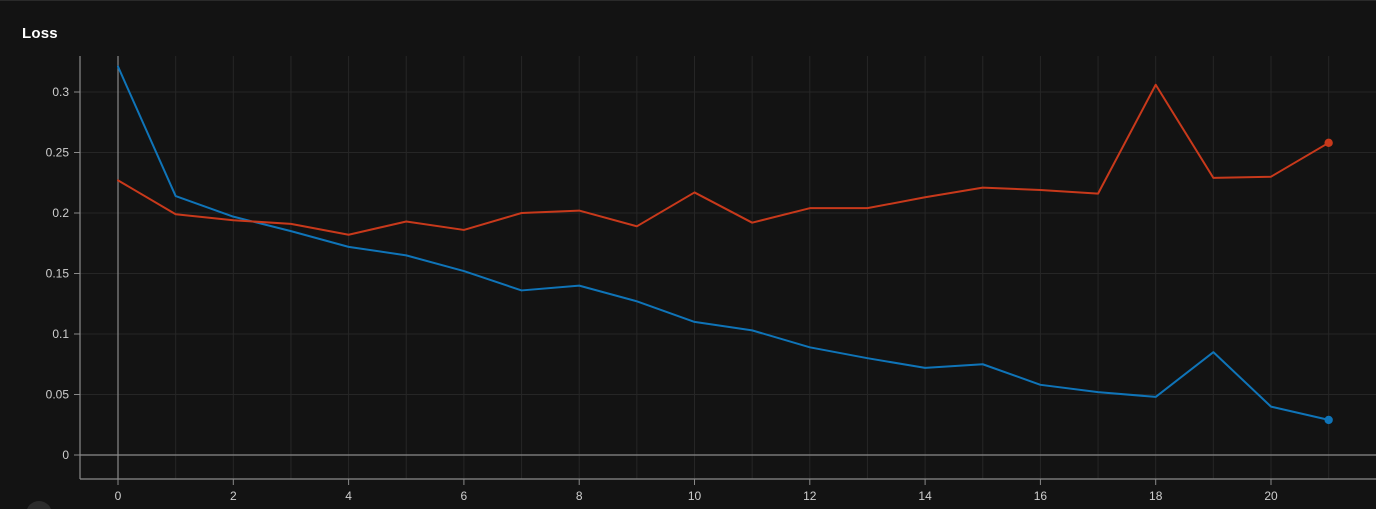  Describe the element at coordinates (39, 505) in the screenshot. I see `scroll-indicator` at that location.